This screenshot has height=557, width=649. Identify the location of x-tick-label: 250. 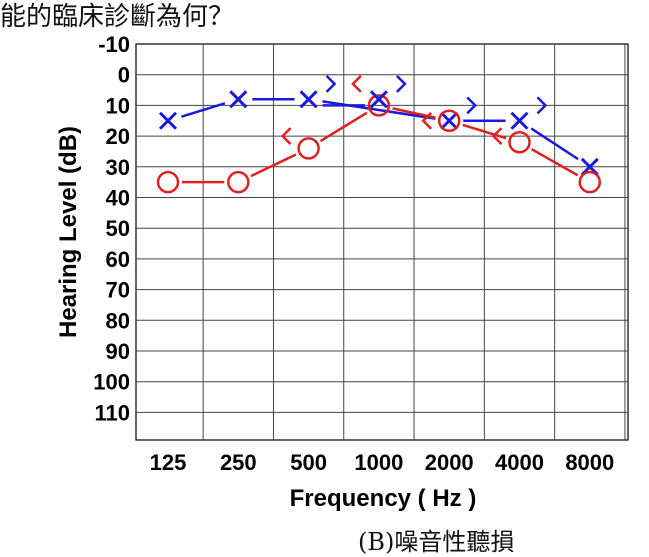
(238, 462).